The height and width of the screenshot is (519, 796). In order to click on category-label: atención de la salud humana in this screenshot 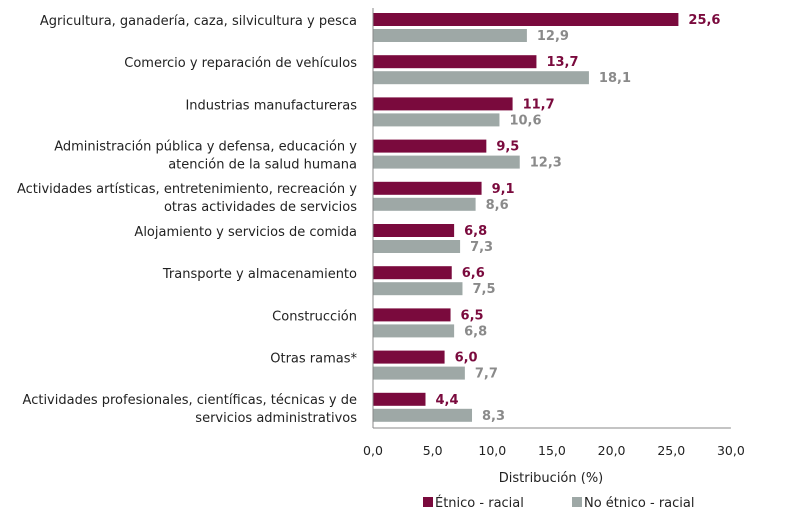, I will do `click(262, 165)`.